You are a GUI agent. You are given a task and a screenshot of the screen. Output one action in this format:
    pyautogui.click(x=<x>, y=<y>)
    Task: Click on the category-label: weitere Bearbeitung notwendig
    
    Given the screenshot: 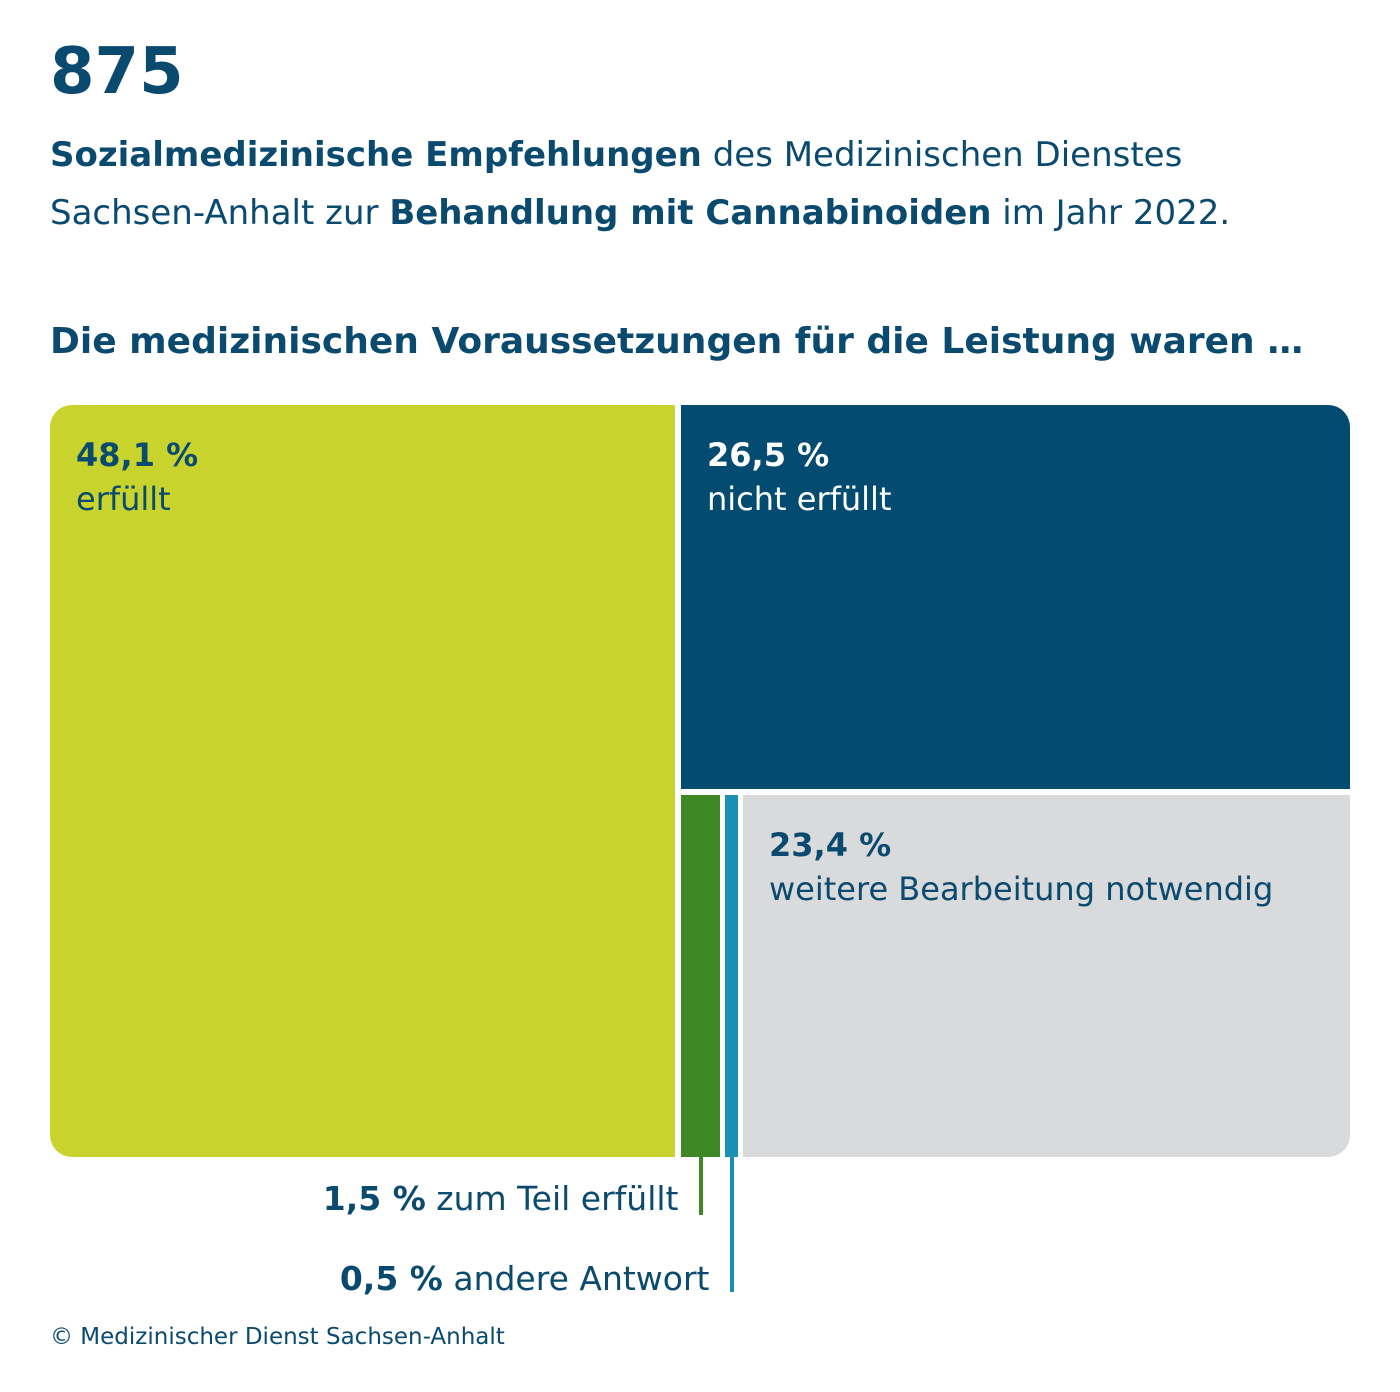 What is the action you would take?
    pyautogui.click(x=1021, y=889)
    